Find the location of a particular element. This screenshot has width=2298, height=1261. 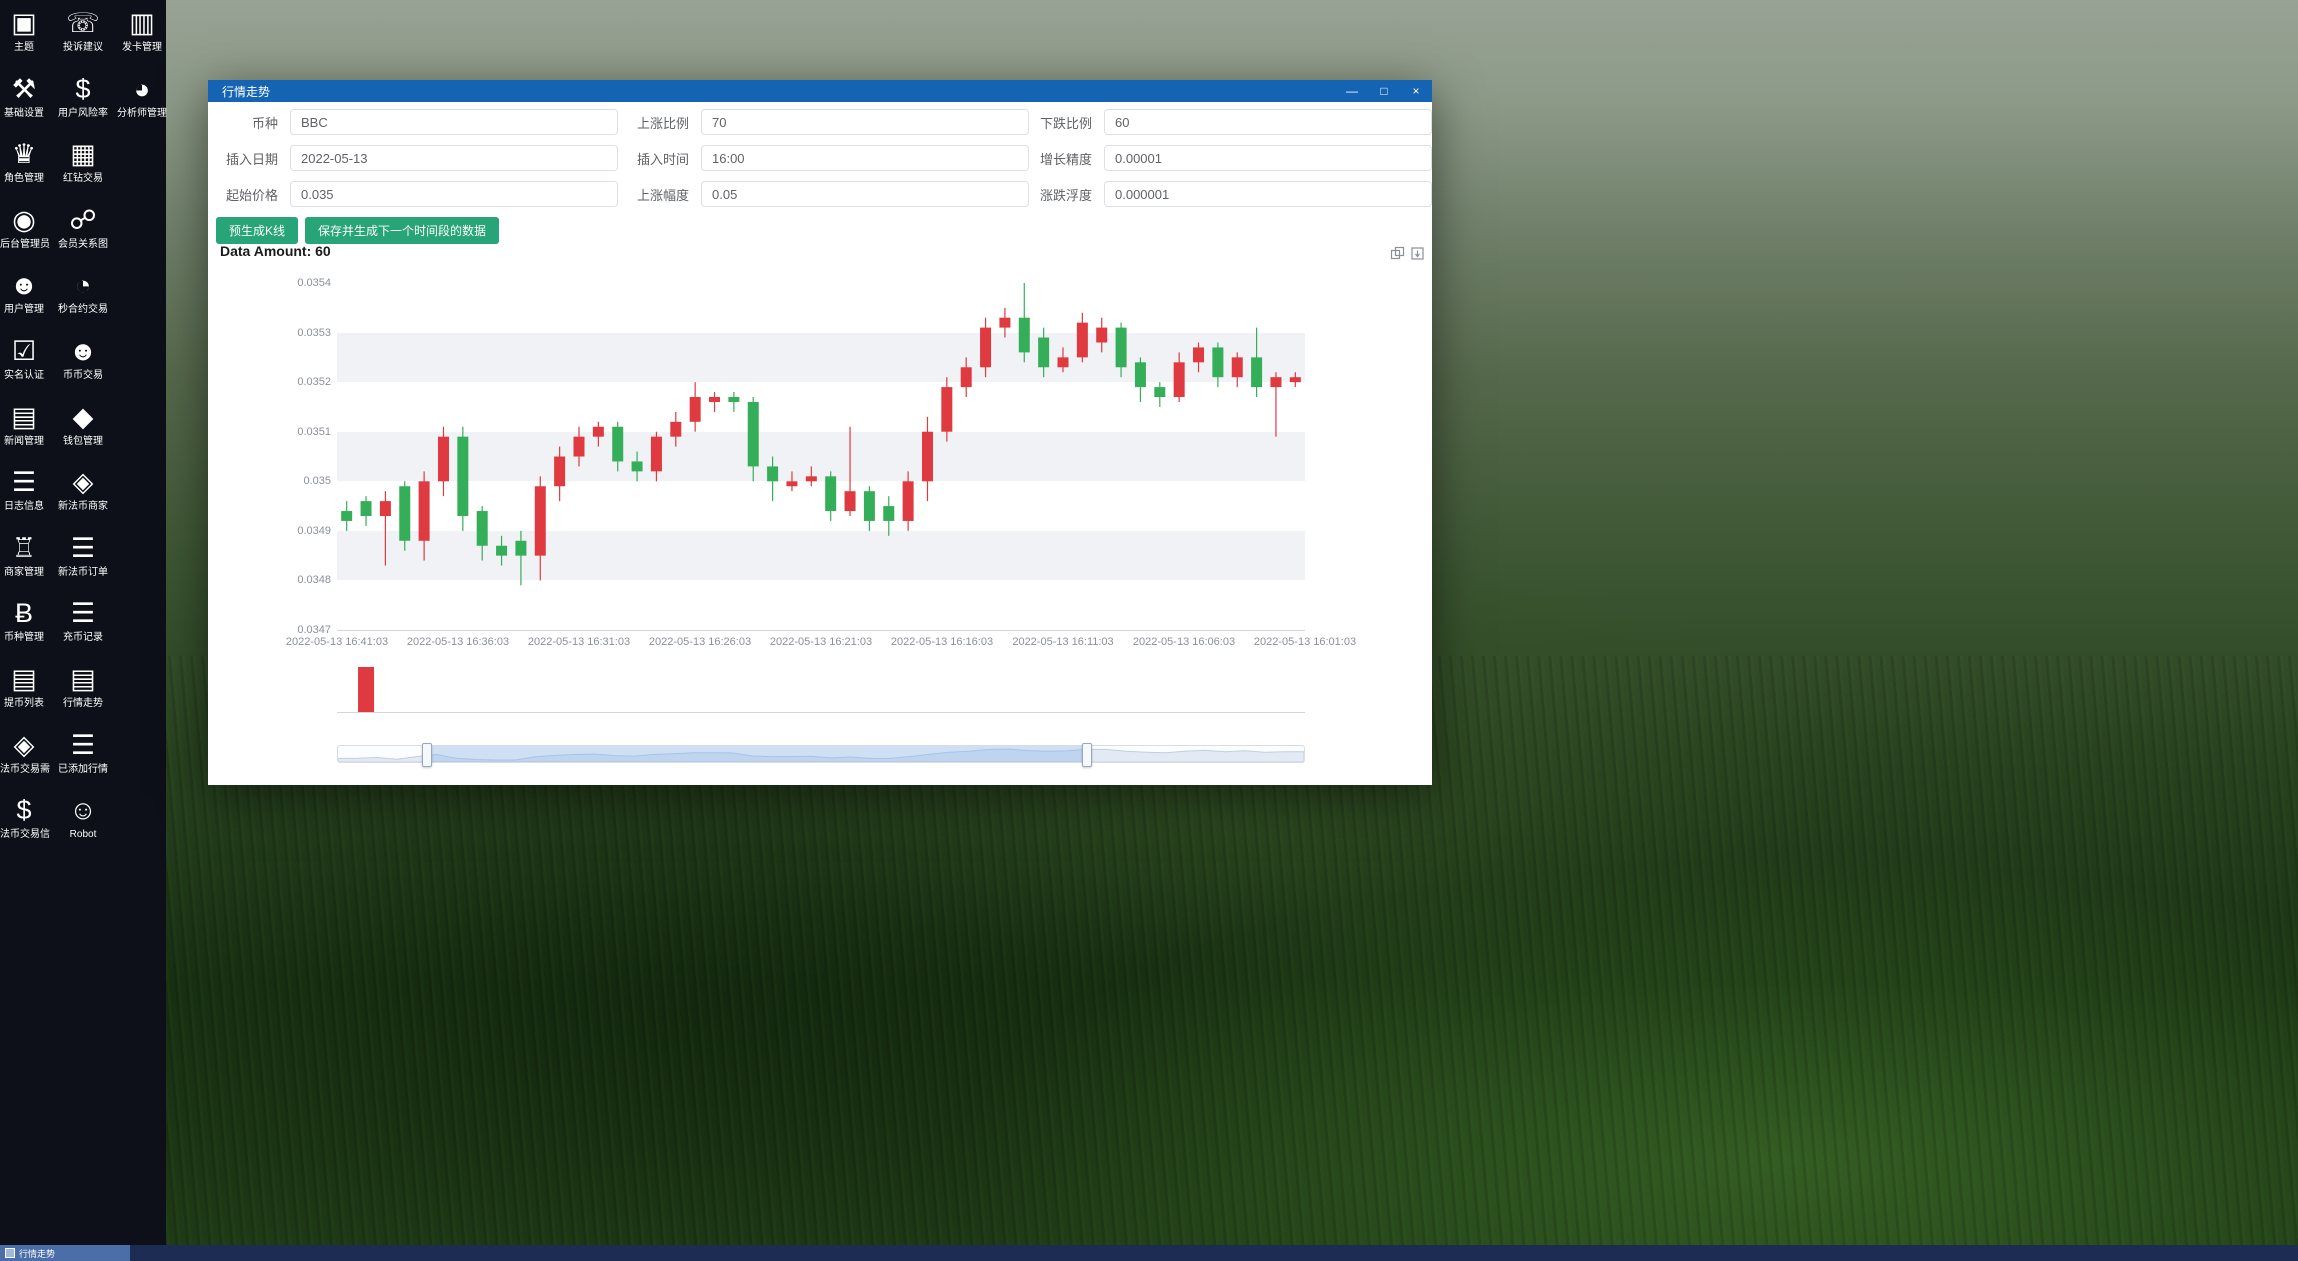

datazoom-left-handle is located at coordinates (427, 755).